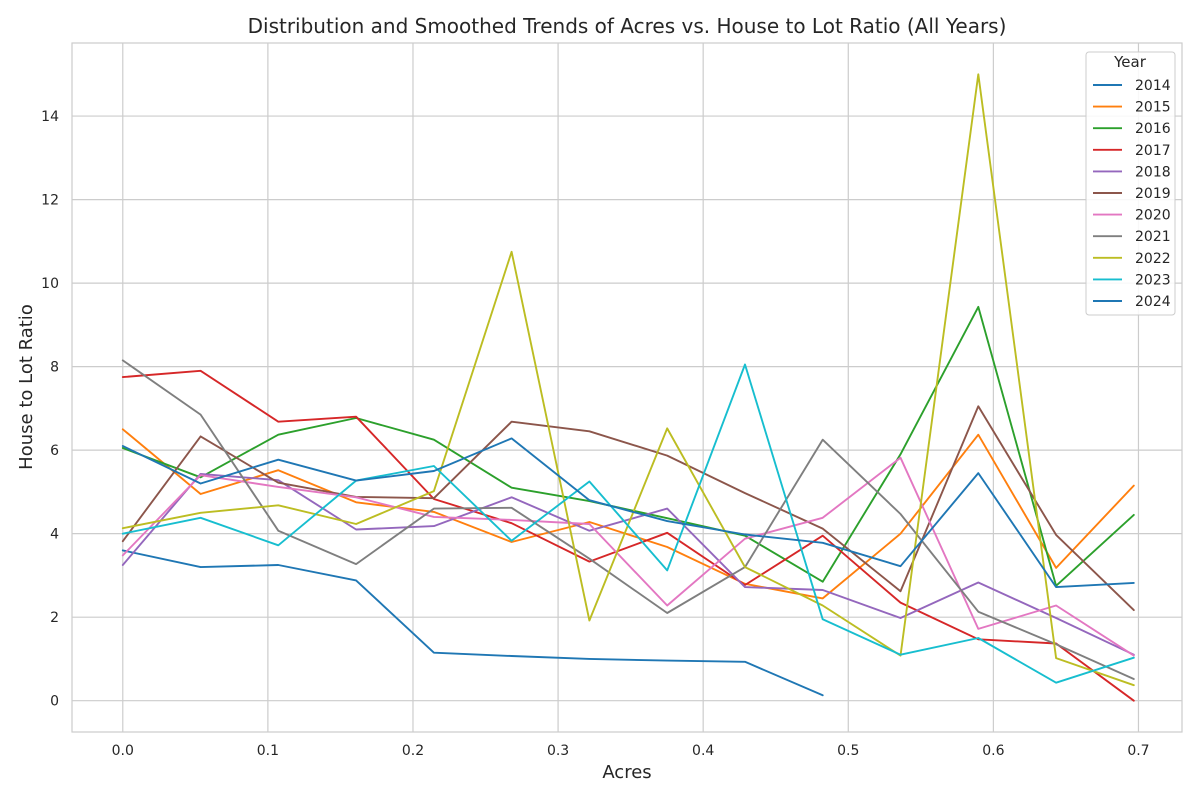 This screenshot has height=800, width=1200. Describe the element at coordinates (1153, 151) in the screenshot. I see `legend-label: 2017` at that location.